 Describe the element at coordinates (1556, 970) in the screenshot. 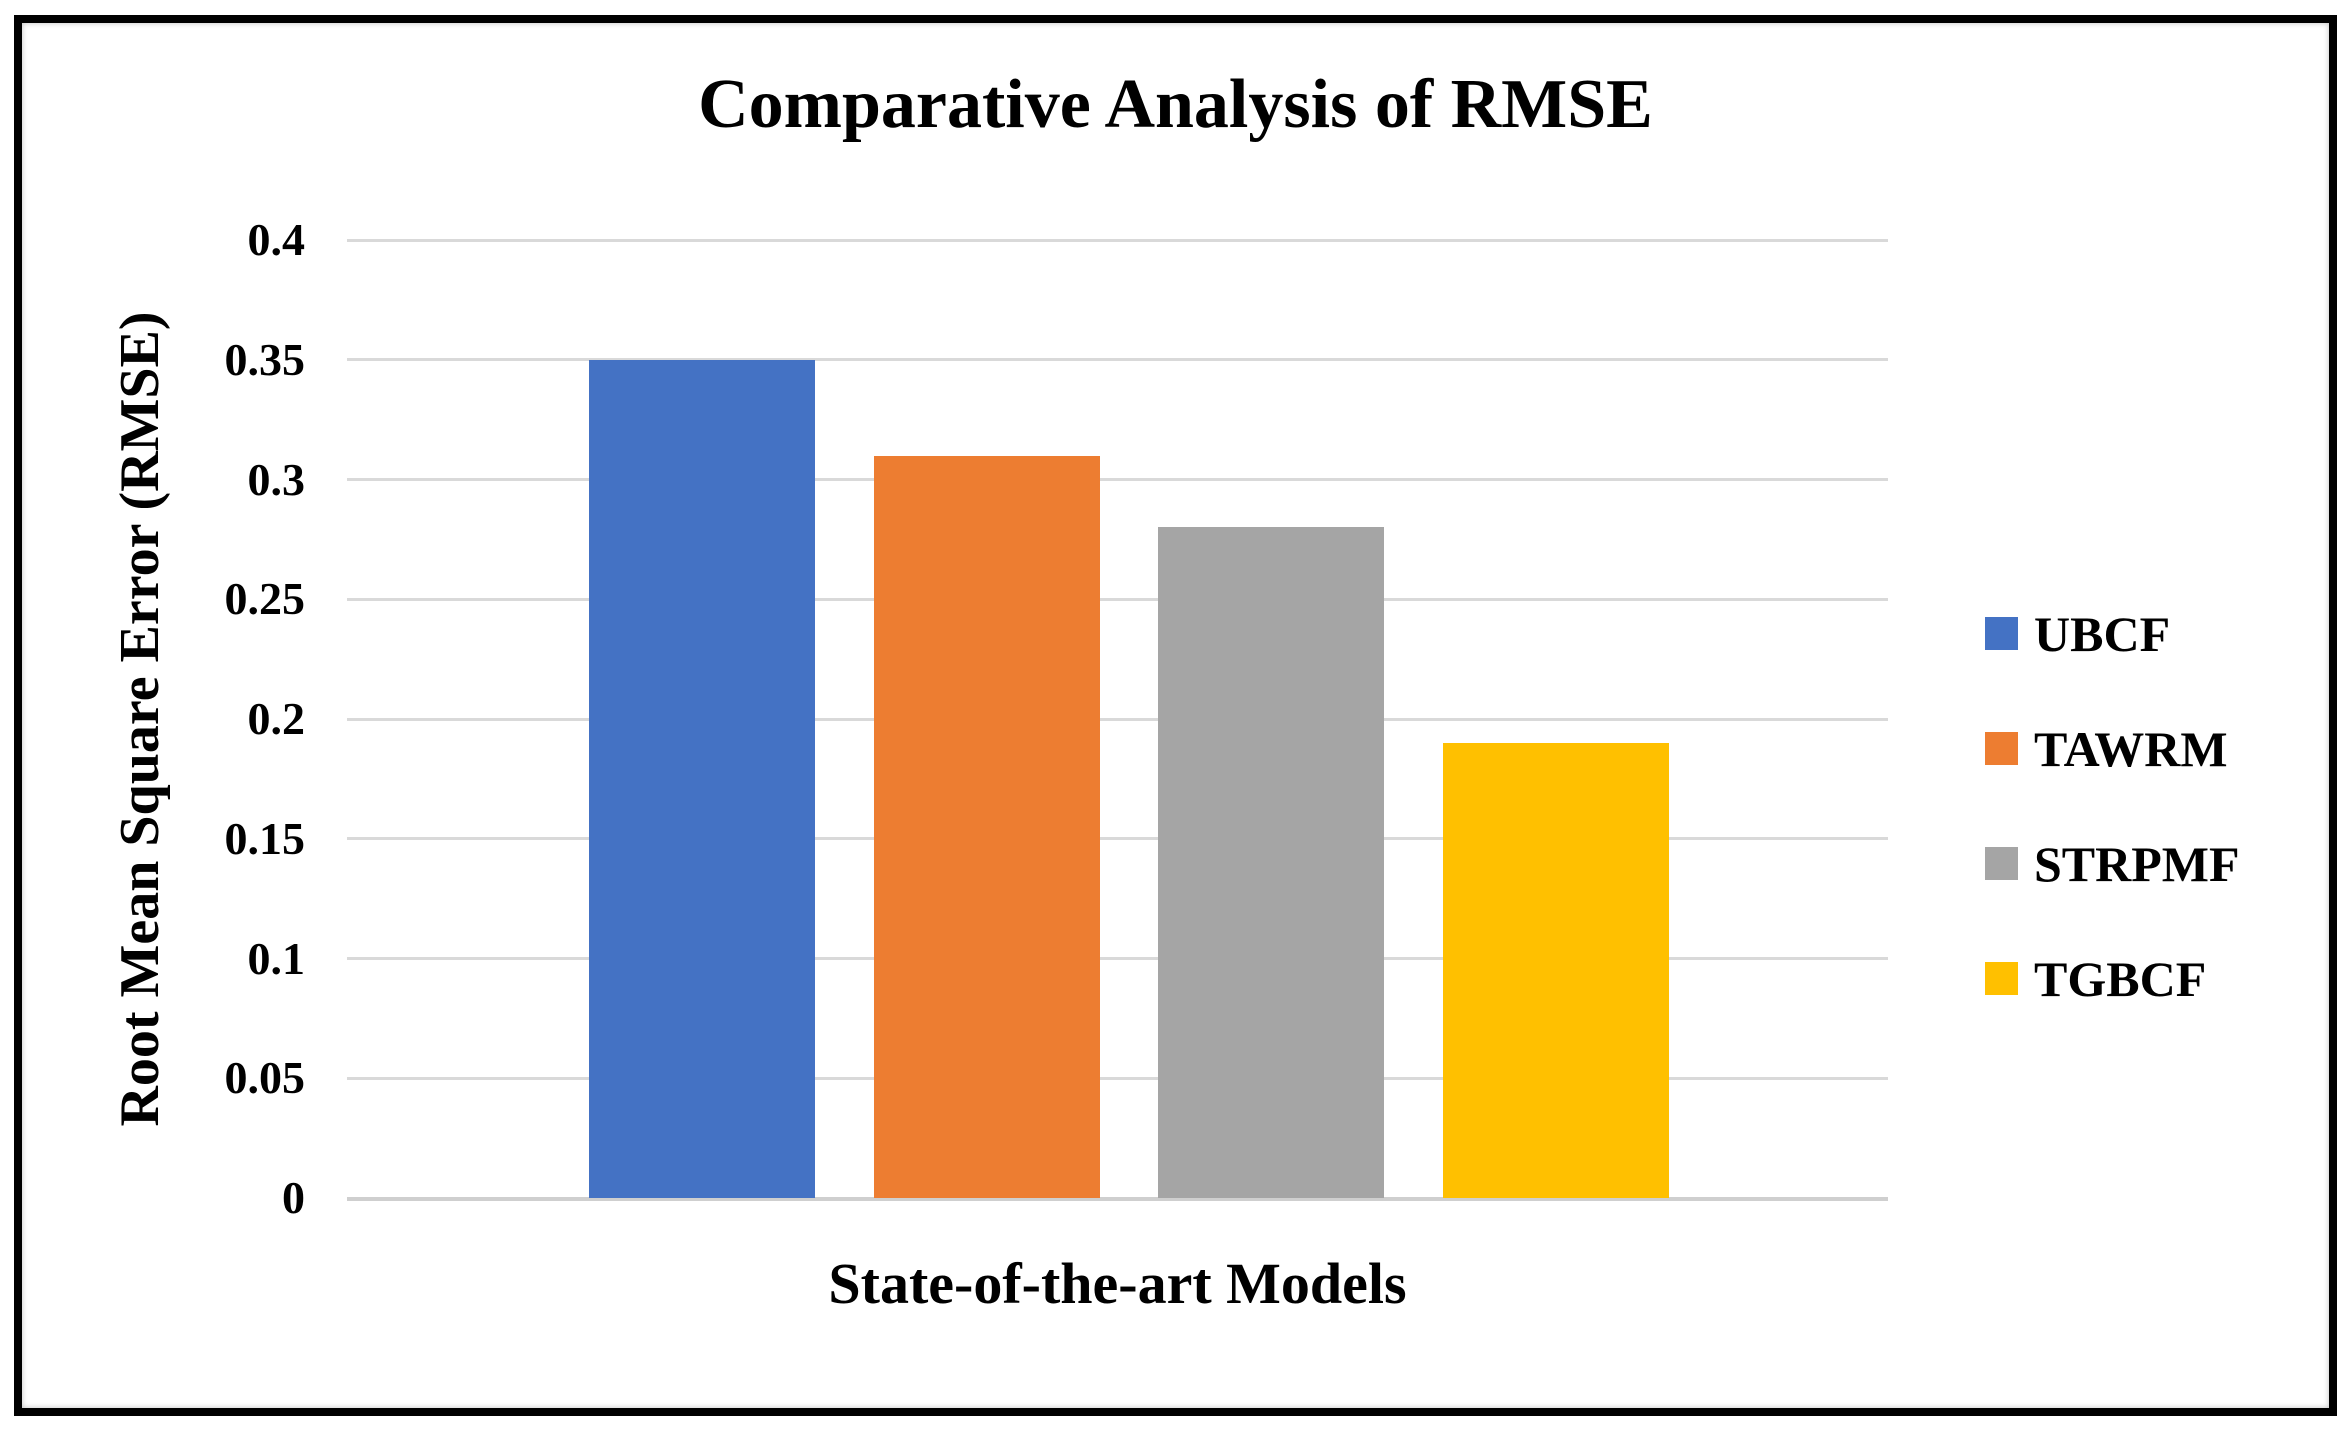

I see `bar-tgbcf` at that location.